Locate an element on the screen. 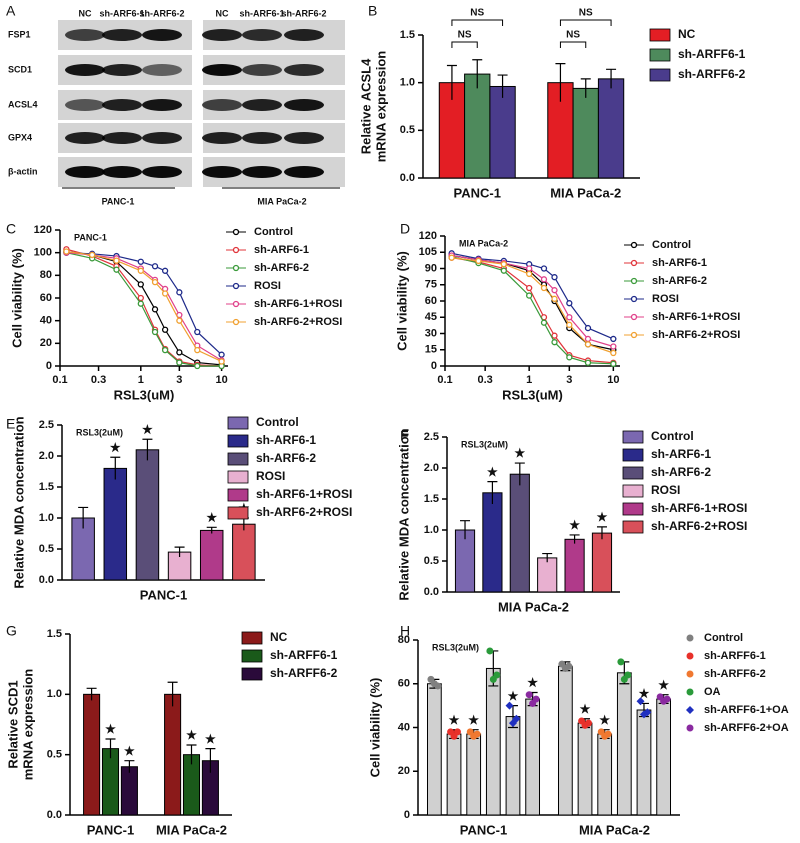  y-tick-label: 100 is located at coordinates (43, 253).